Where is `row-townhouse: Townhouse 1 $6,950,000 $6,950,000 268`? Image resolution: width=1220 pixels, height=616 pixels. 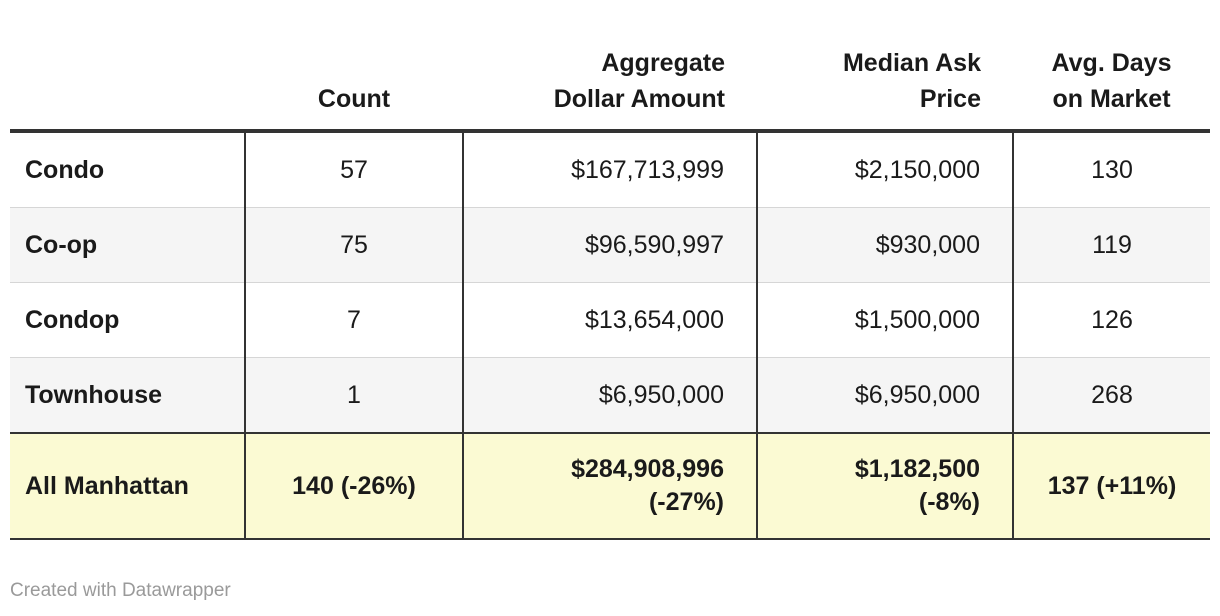 row-townhouse: Townhouse 1 $6,950,000 $6,950,000 268 is located at coordinates (610, 395).